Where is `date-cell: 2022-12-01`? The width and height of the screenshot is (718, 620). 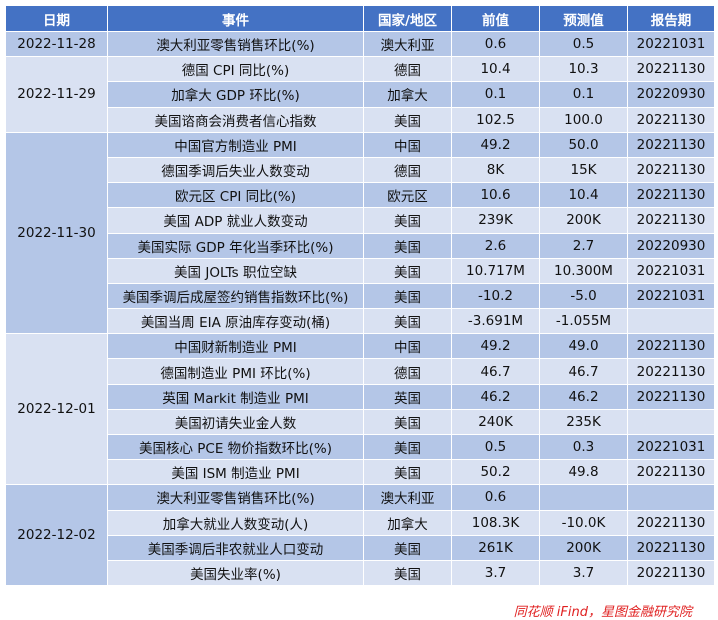
date-cell: 2022-12-01 is located at coordinates (56, 409).